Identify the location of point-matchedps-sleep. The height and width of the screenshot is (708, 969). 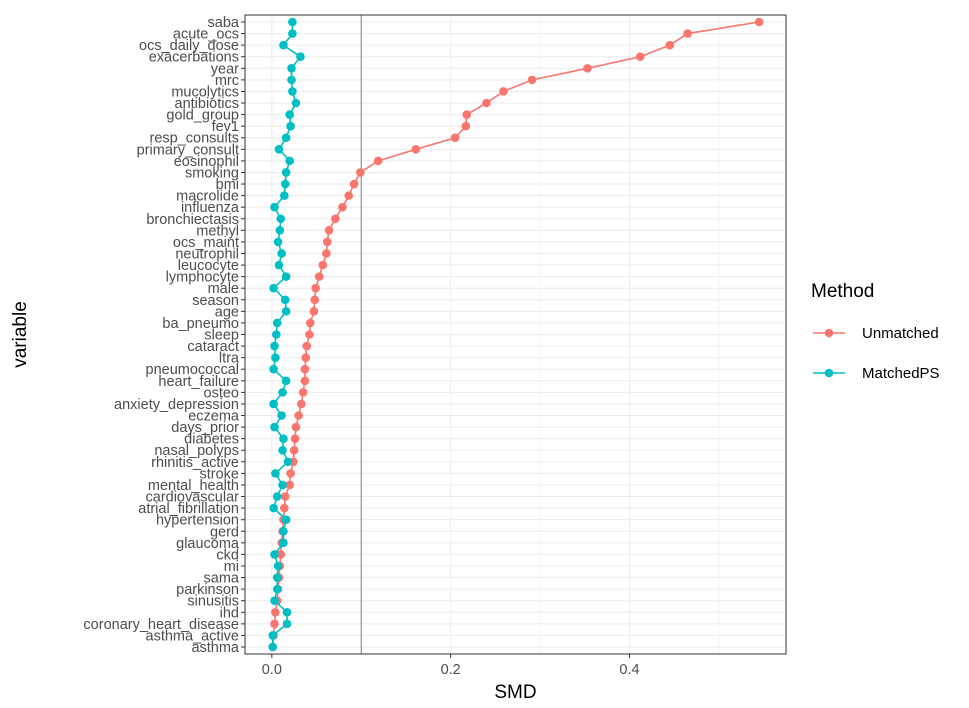
(276, 334).